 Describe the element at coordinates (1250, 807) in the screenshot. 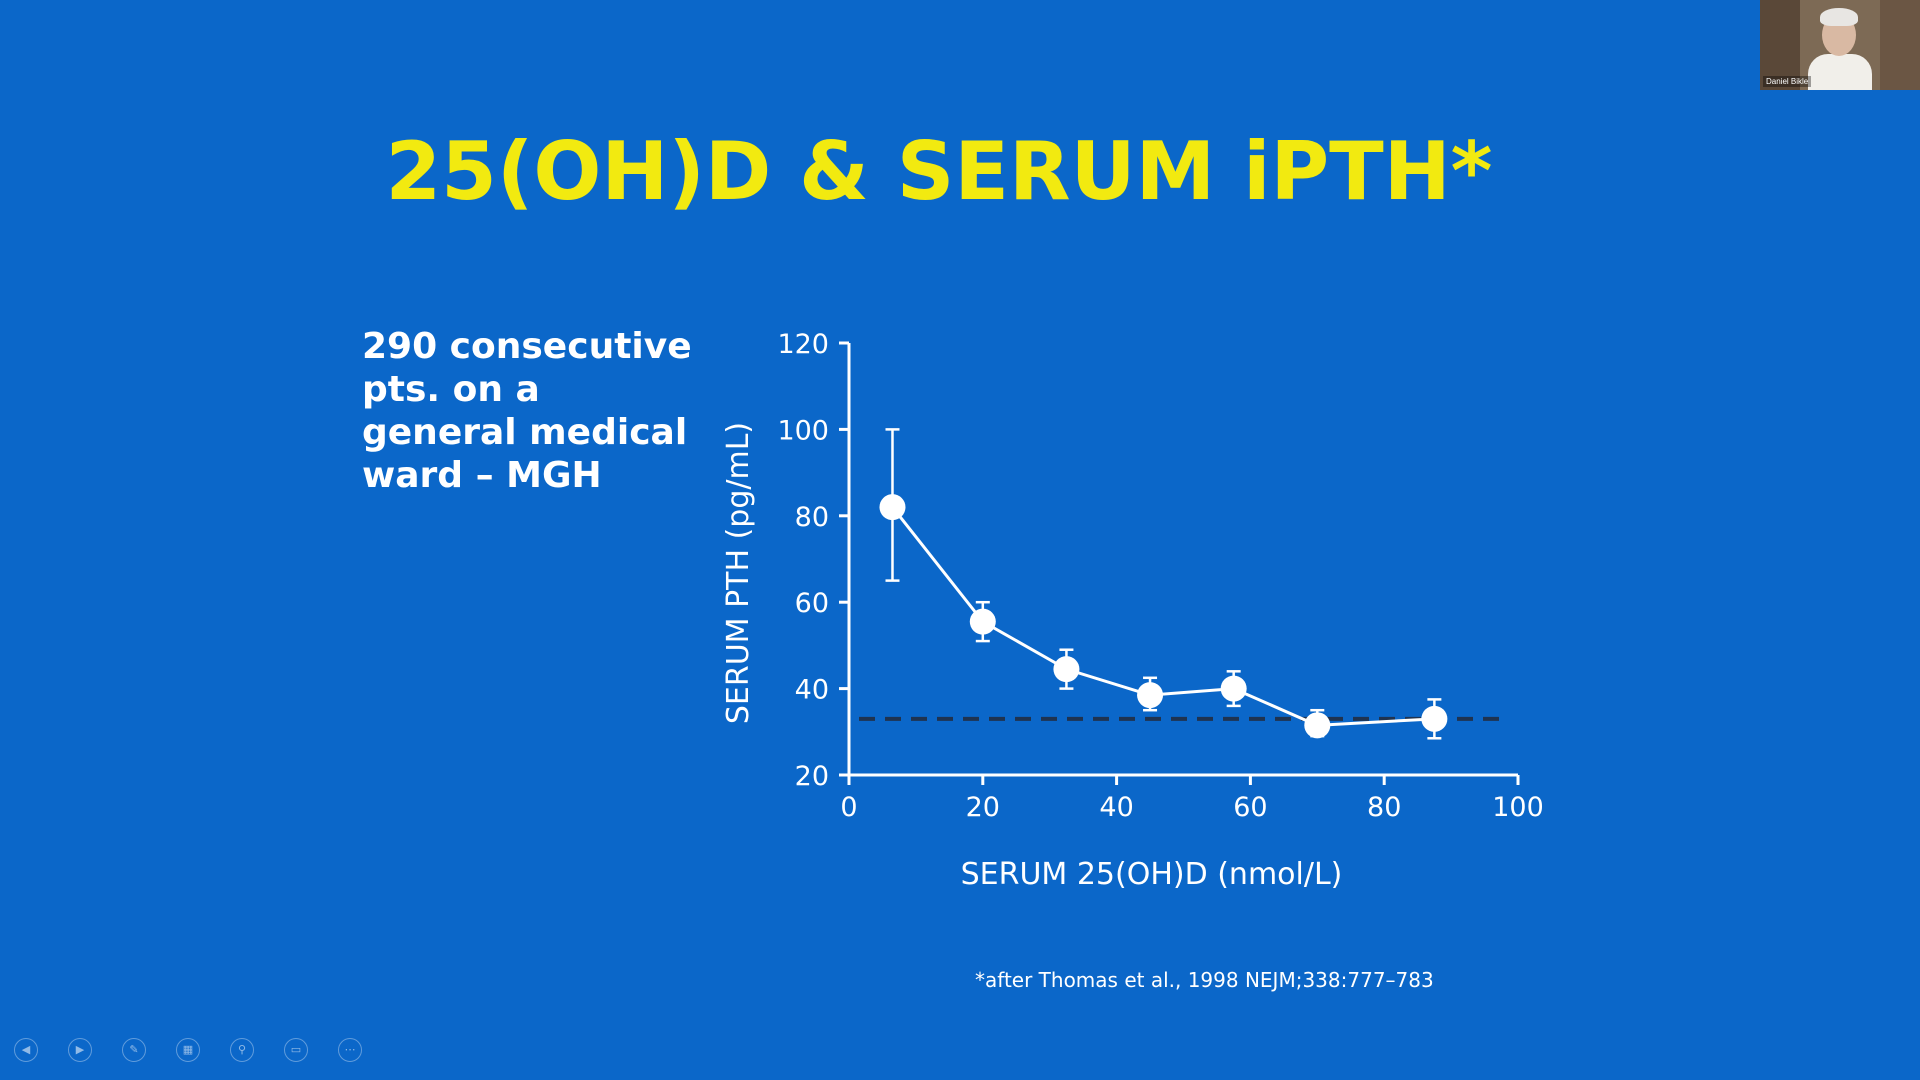

I see `x-tick-label: 60` at that location.